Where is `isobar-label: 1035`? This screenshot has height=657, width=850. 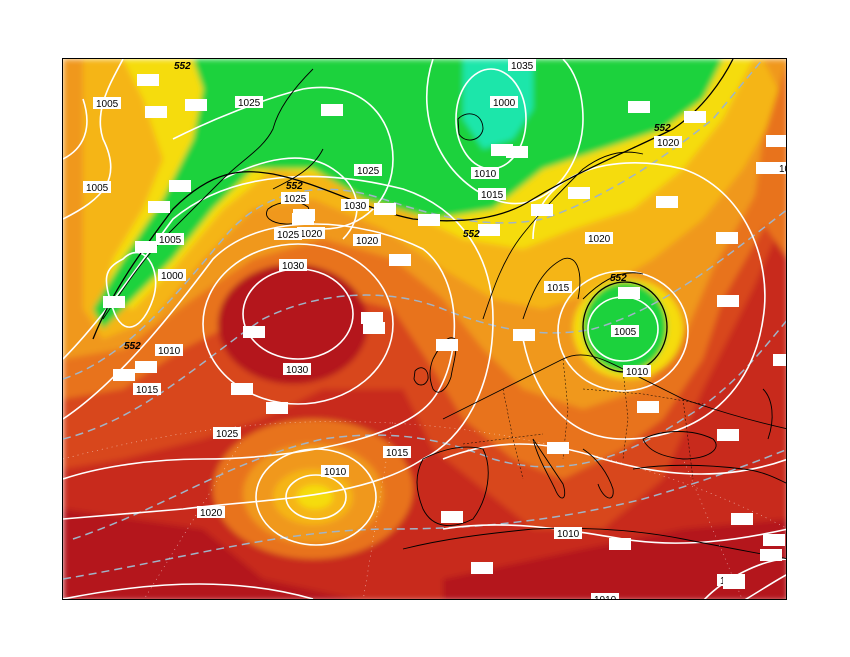 isobar-label: 1035 is located at coordinates (522, 65).